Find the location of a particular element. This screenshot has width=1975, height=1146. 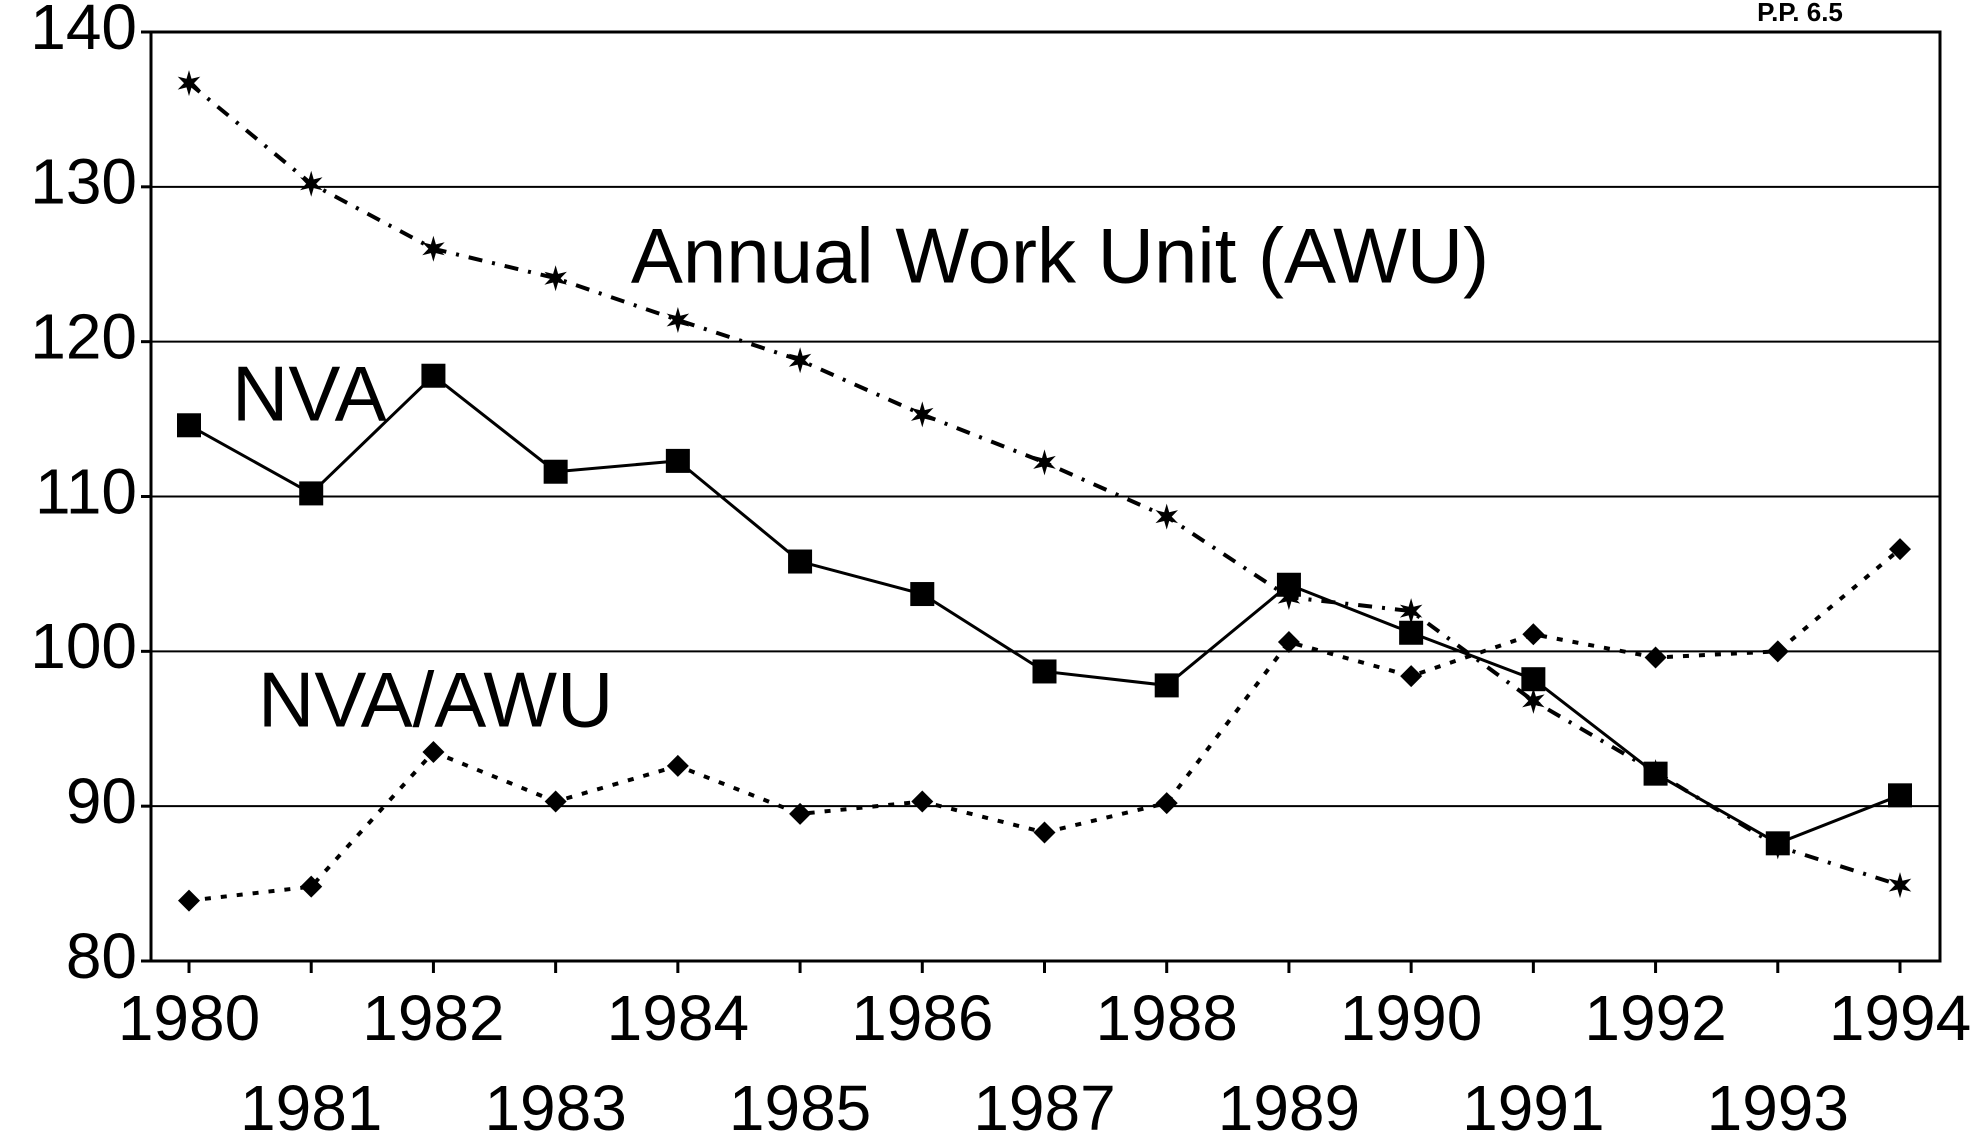

x-tick-label: 1981 is located at coordinates (311, 1108).